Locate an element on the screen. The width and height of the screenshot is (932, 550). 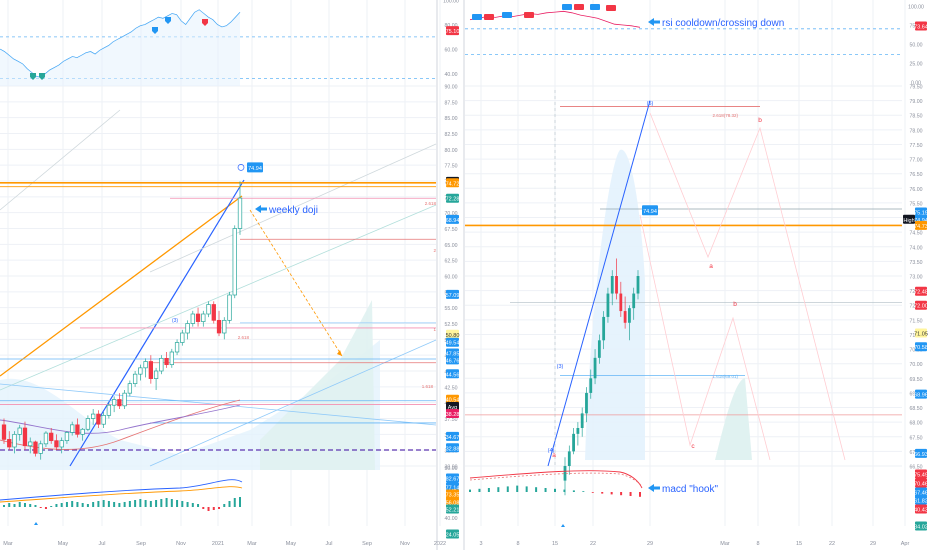
y-tick-label: 73.00 is located at coordinates (916, 278).